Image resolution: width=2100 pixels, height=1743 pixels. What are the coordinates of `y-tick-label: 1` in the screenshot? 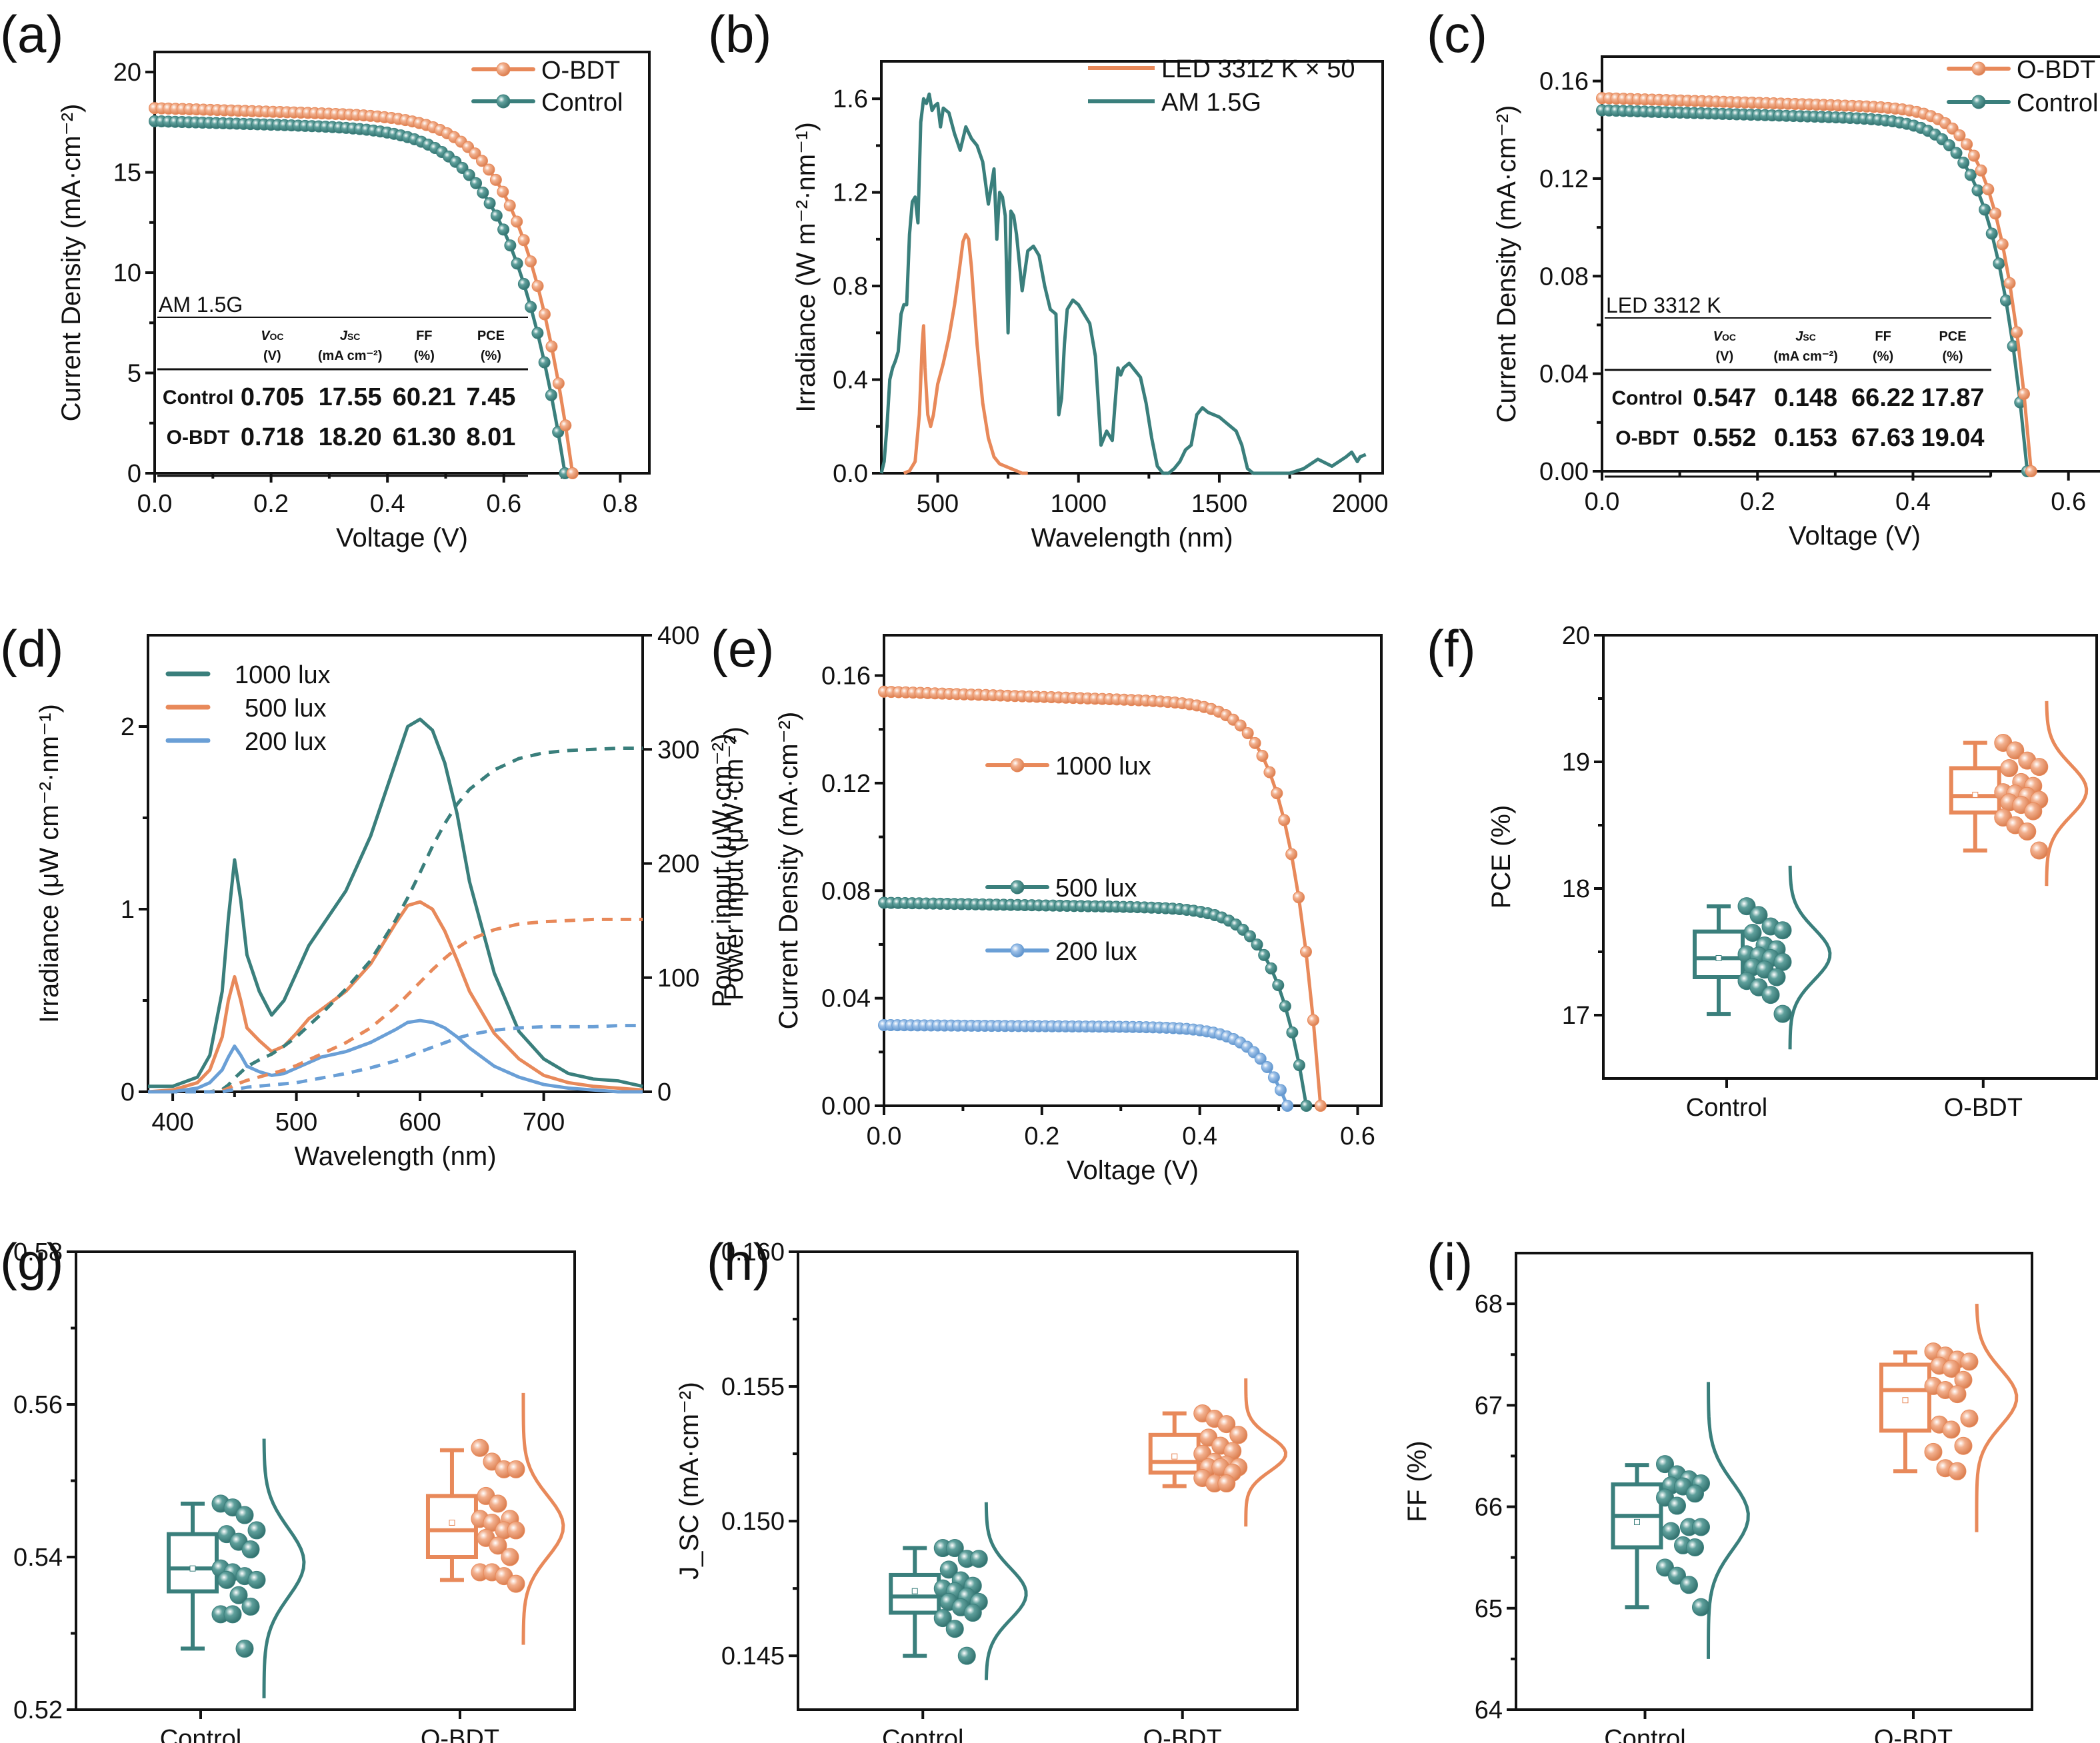 It's located at (128, 910).